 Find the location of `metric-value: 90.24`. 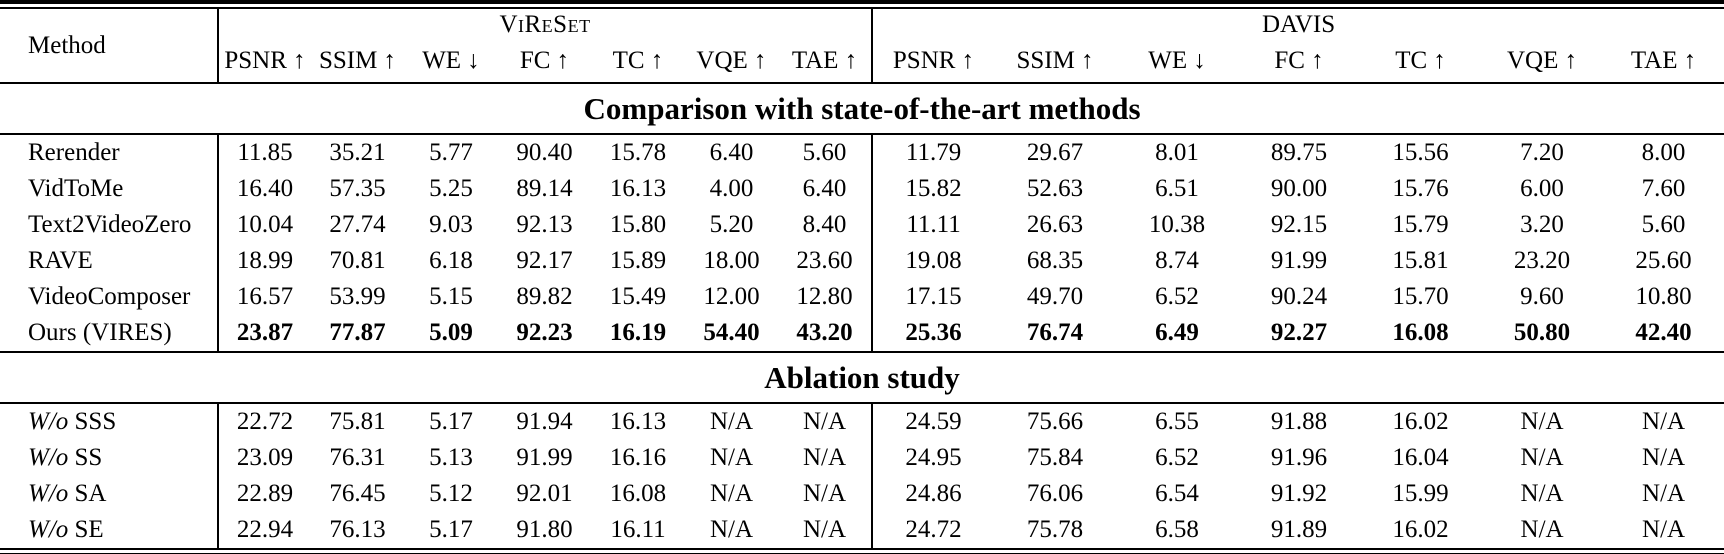

metric-value: 90.24 is located at coordinates (1299, 296).